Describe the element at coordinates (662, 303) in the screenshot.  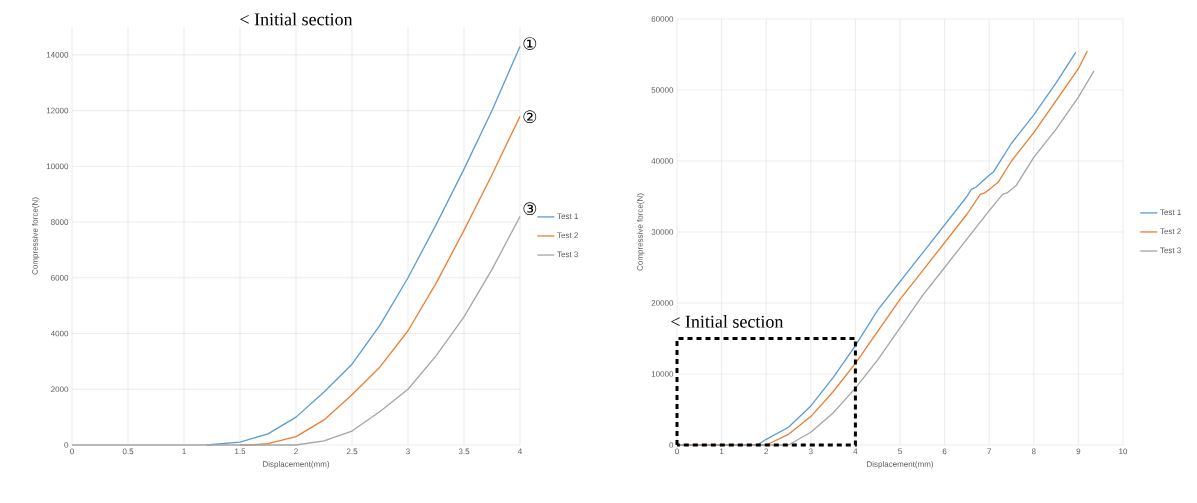
I see `y-tick-label: 20000` at that location.